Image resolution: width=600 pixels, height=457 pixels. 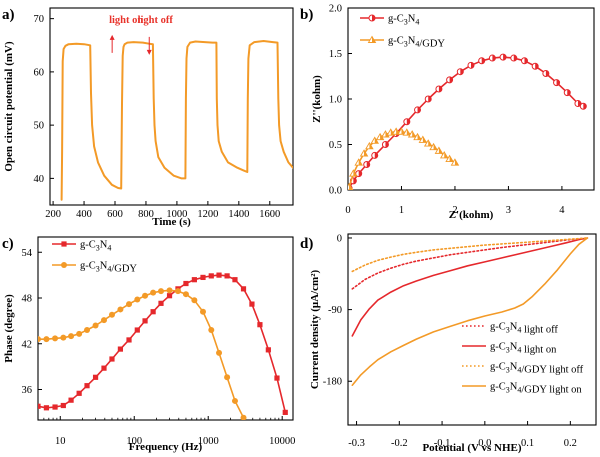 I want to click on x-tick-label: 0.1, so click(x=527, y=443).